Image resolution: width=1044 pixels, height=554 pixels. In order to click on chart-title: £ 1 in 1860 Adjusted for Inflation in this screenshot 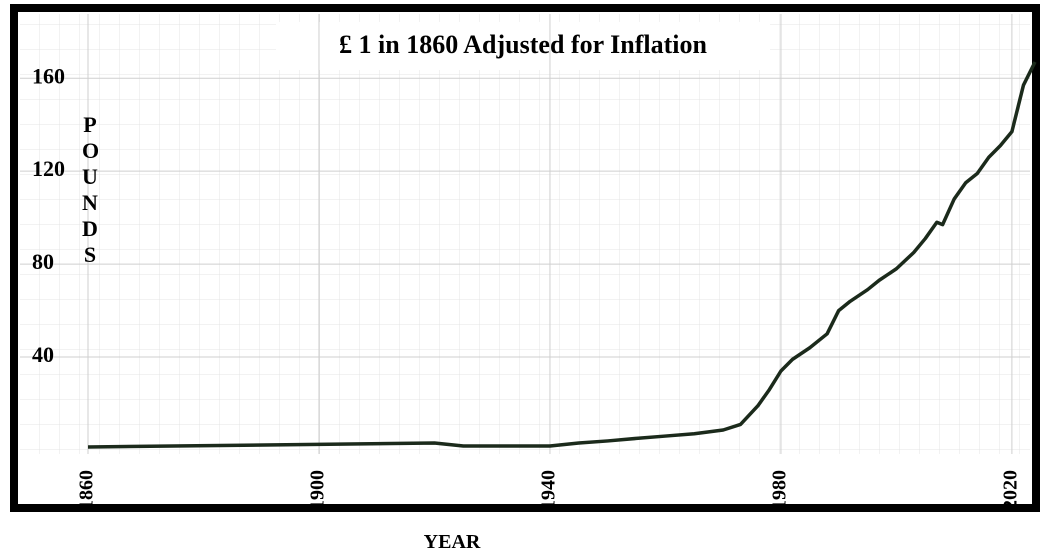, I will do `click(523, 44)`.